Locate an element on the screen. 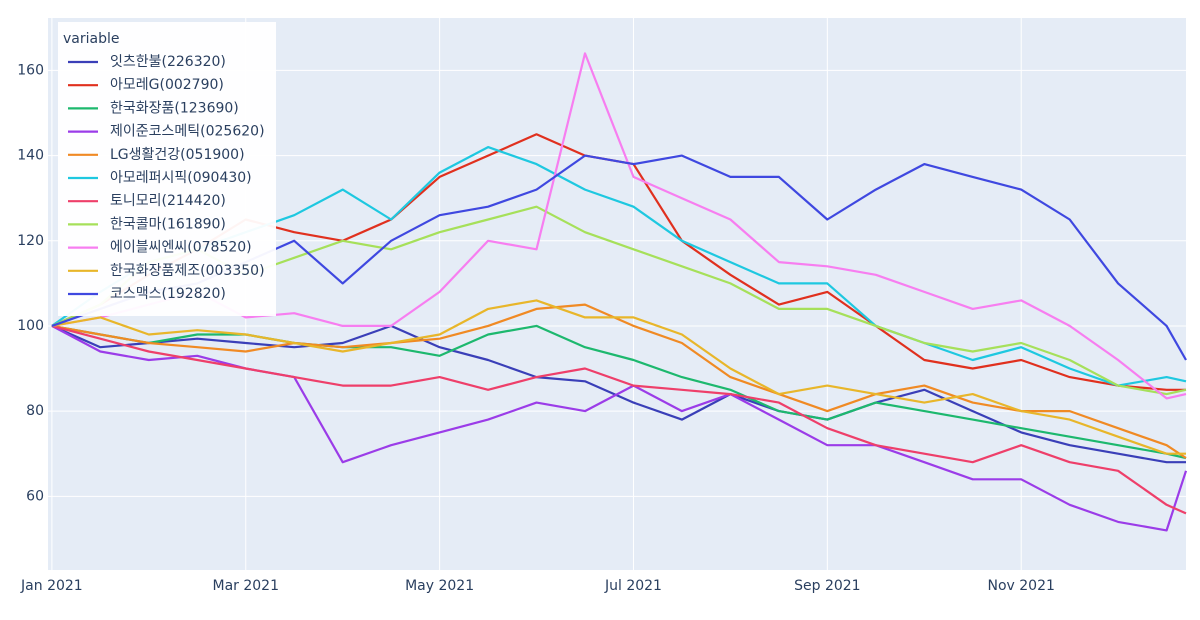 Image resolution: width=1200 pixels, height=620 pixels. legend-label: 한국화장품(123690) is located at coordinates (174, 108).